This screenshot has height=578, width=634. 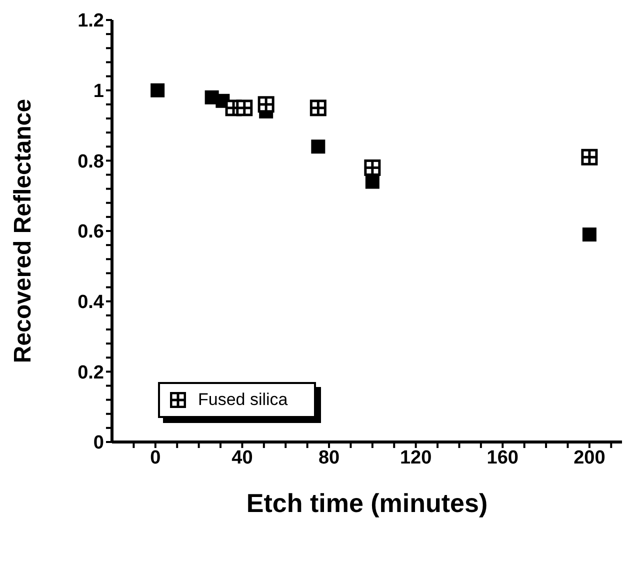 What do you see at coordinates (243, 400) in the screenshot?
I see `legend-label: Fused silica` at bounding box center [243, 400].